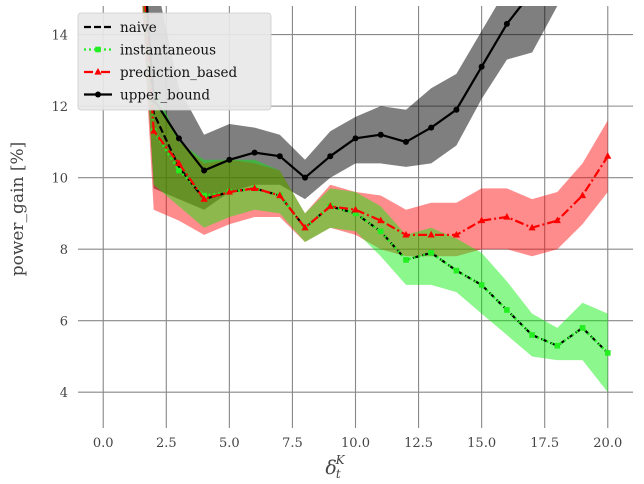 This screenshot has width=644, height=484. Describe the element at coordinates (544, 443) in the screenshot. I see `x-tick-label: 17.5` at that location.